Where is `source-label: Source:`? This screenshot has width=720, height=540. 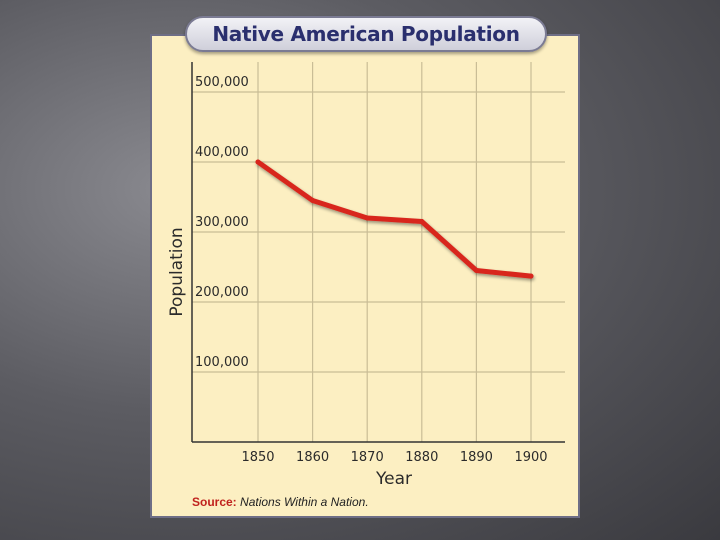 source-label: Source: is located at coordinates (214, 502).